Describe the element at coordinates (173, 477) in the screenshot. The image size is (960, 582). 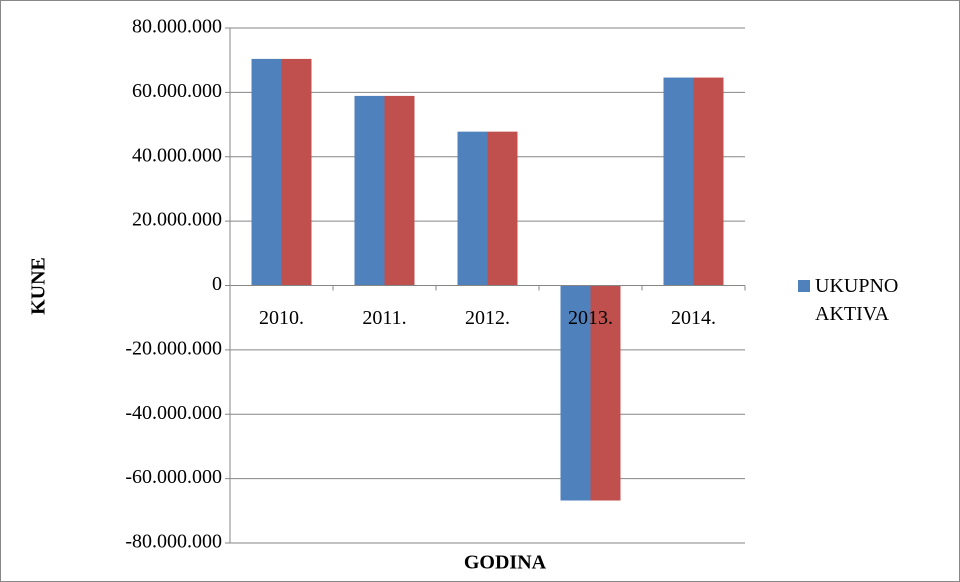
I see `y-tick-label: -60.000.000` at that location.